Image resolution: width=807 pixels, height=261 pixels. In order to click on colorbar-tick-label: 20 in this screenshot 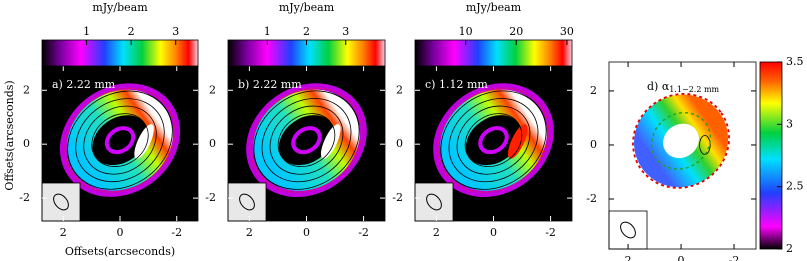, I will do `click(516, 31)`.